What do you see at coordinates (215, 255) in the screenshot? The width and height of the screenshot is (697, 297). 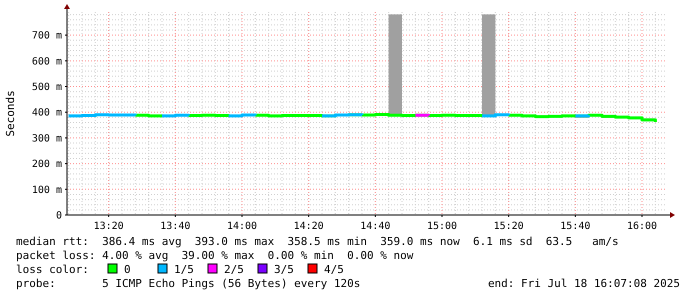 I see `text: packet loss: 4.00 % avg 39.00 % max 0.00 % min 0.00 % now` at bounding box center [215, 255].